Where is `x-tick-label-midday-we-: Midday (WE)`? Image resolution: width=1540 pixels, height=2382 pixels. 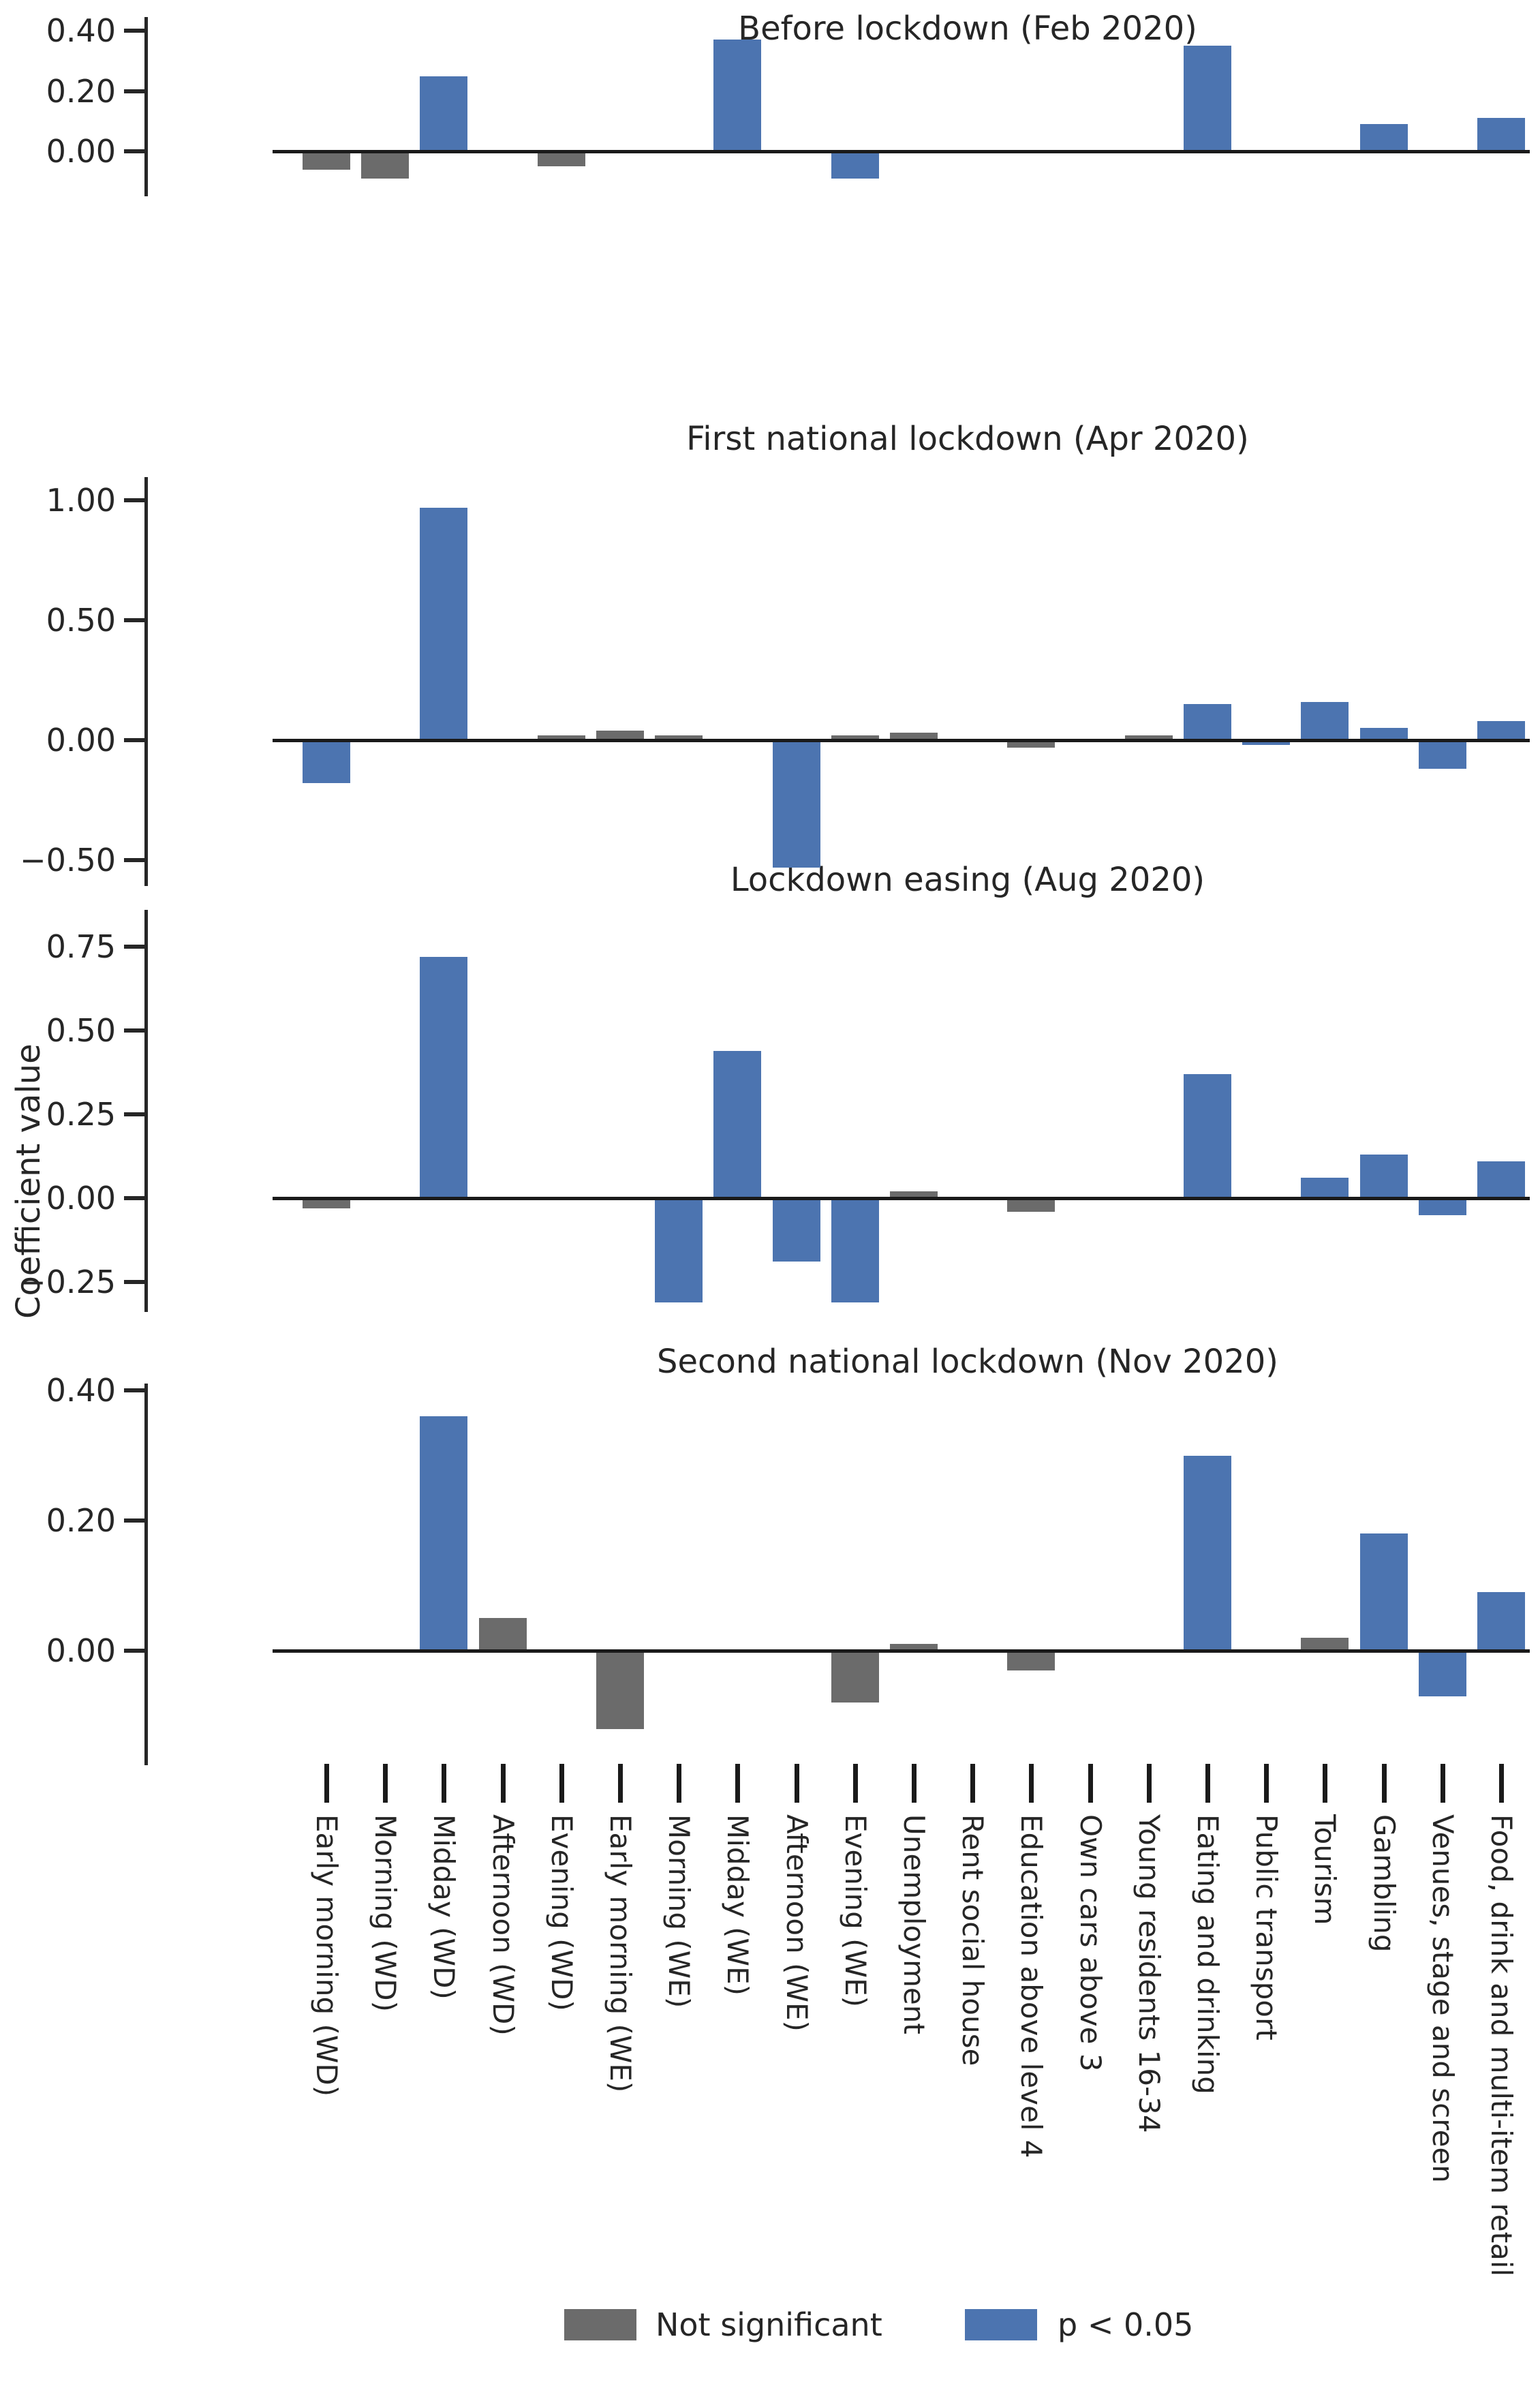 x-tick-label-midday-we-: Midday (WE) is located at coordinates (738, 1905).